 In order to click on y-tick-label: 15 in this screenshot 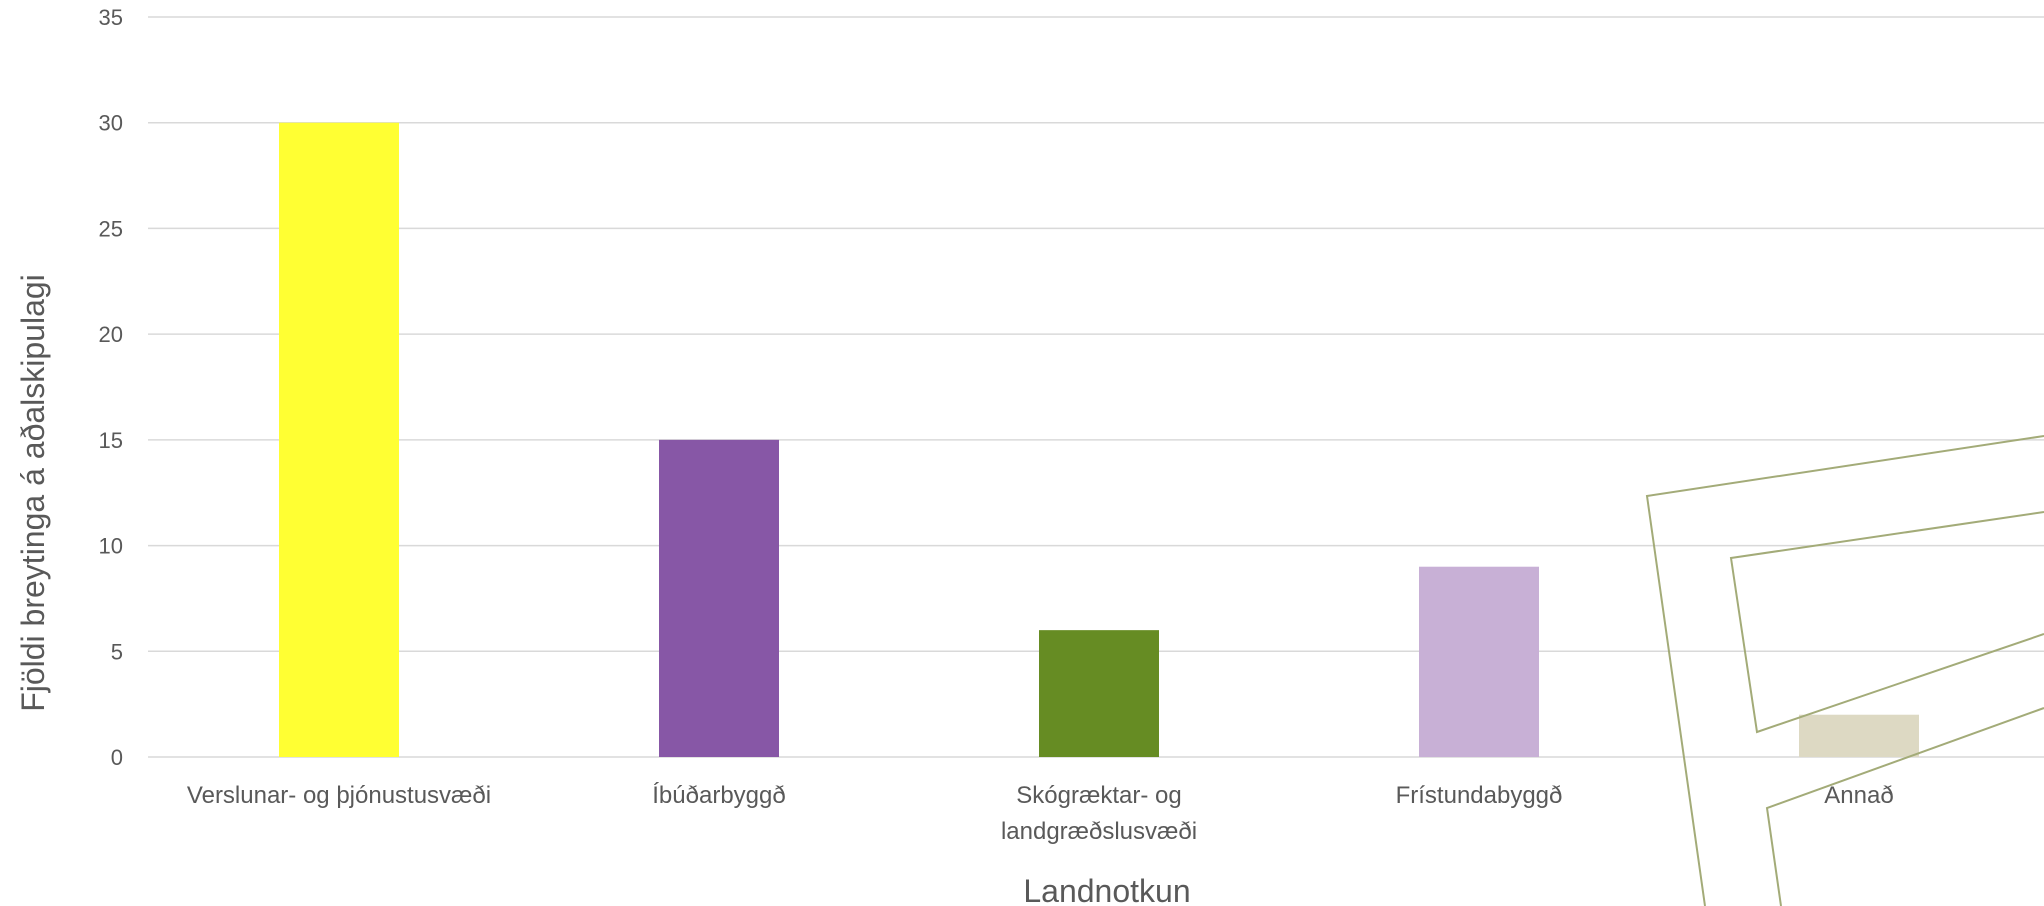, I will do `click(111, 440)`.